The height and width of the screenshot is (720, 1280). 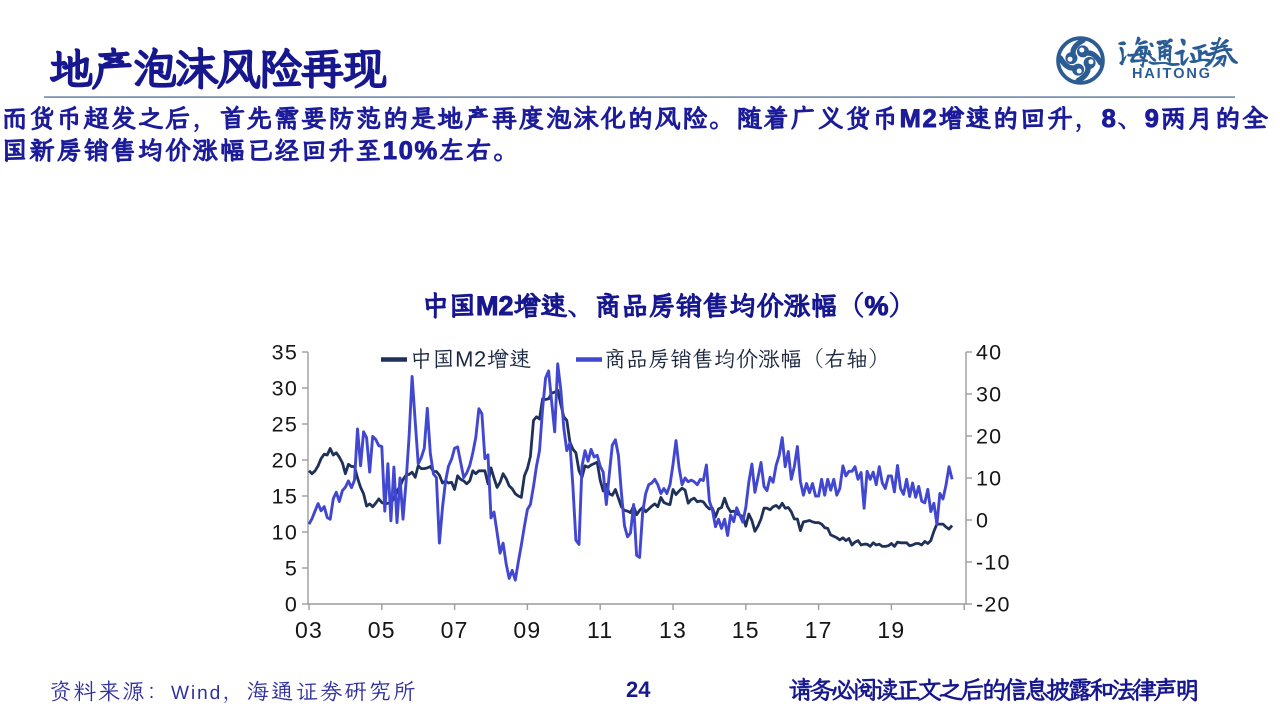 What do you see at coordinates (455, 630) in the screenshot?
I see `svg-text: 07` at bounding box center [455, 630].